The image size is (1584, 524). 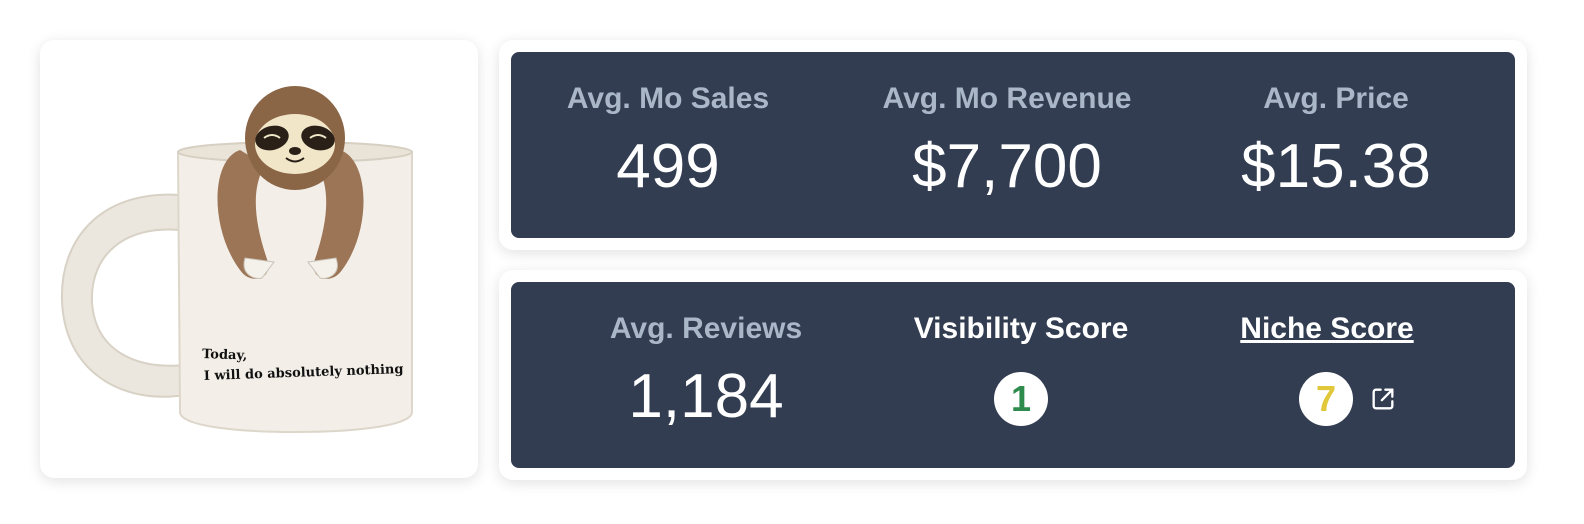 What do you see at coordinates (1336, 166) in the screenshot?
I see `avg-price-value: $15.38` at bounding box center [1336, 166].